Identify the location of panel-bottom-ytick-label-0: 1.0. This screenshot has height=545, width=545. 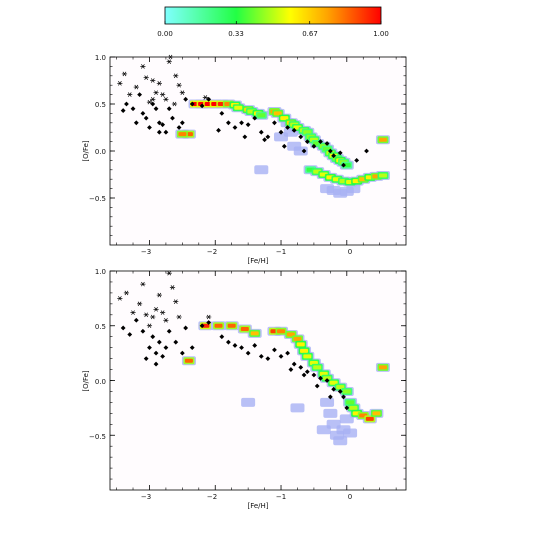
(100, 272).